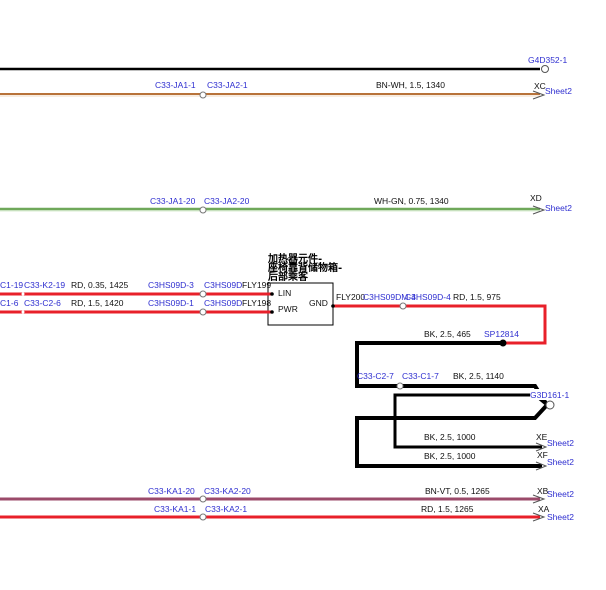  I want to click on component-title-line-3: 后部乘客, so click(288, 276).